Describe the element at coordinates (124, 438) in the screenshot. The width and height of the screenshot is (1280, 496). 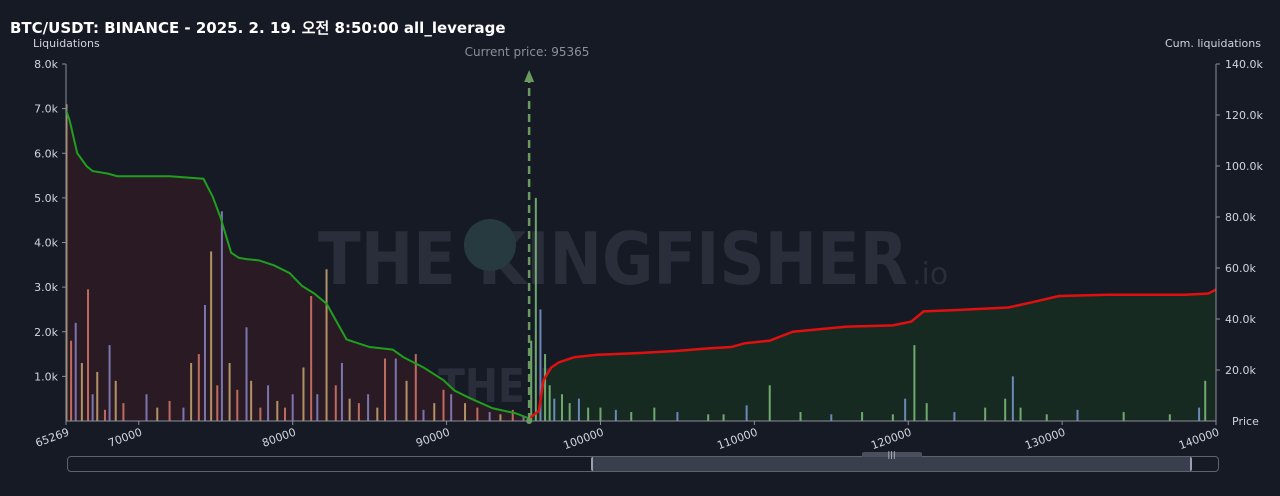
I see `x-tick-label: 70000` at that location.